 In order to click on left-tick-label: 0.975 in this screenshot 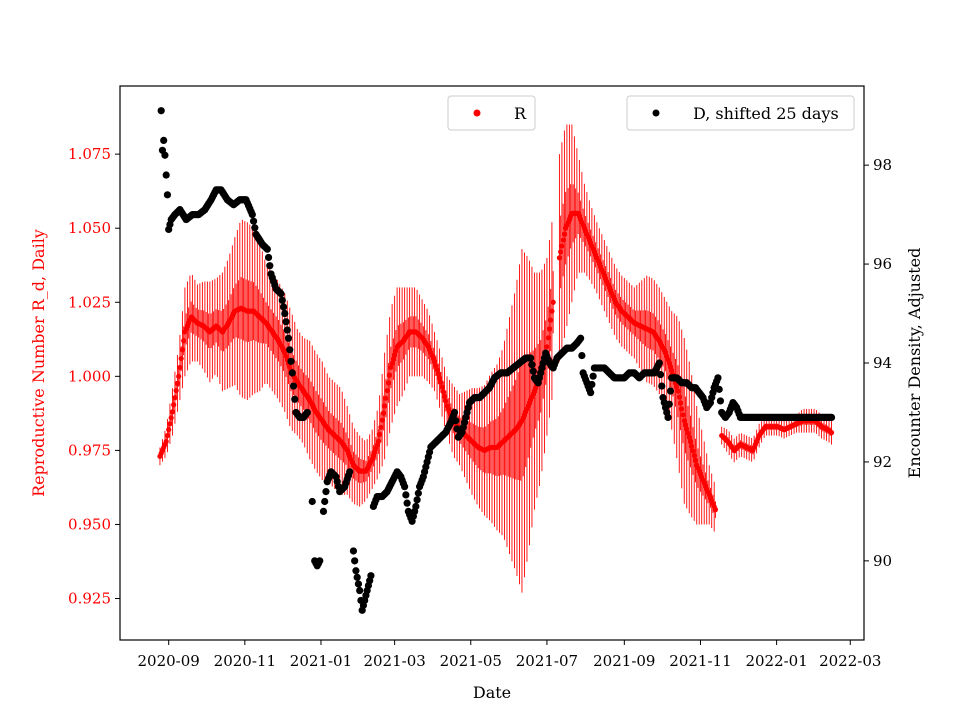, I will do `click(89, 450)`.